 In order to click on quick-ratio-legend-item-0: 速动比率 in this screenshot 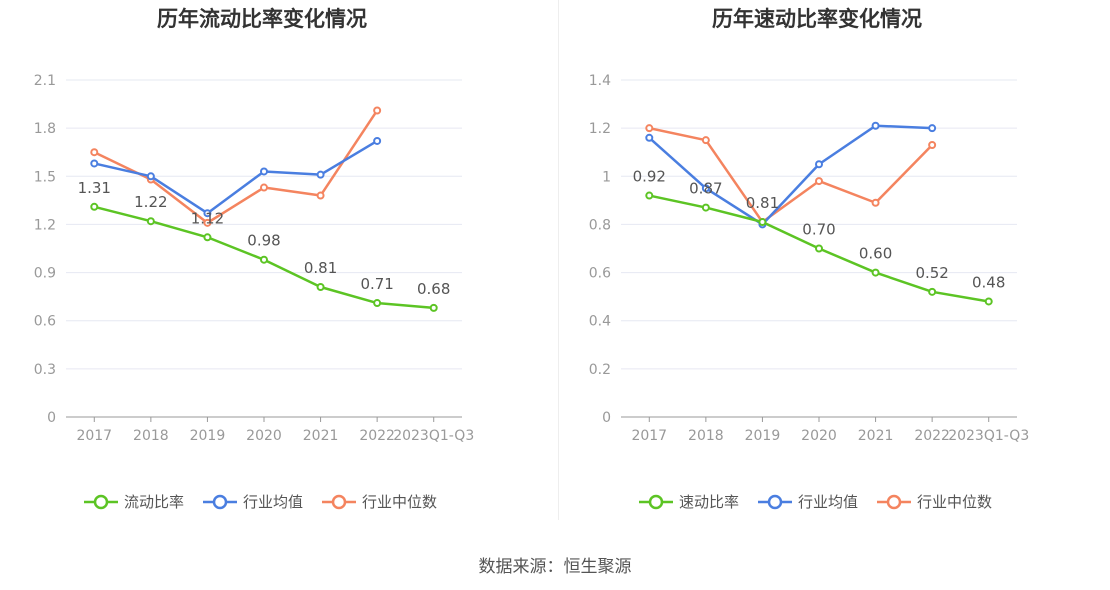, I will do `click(689, 502)`.